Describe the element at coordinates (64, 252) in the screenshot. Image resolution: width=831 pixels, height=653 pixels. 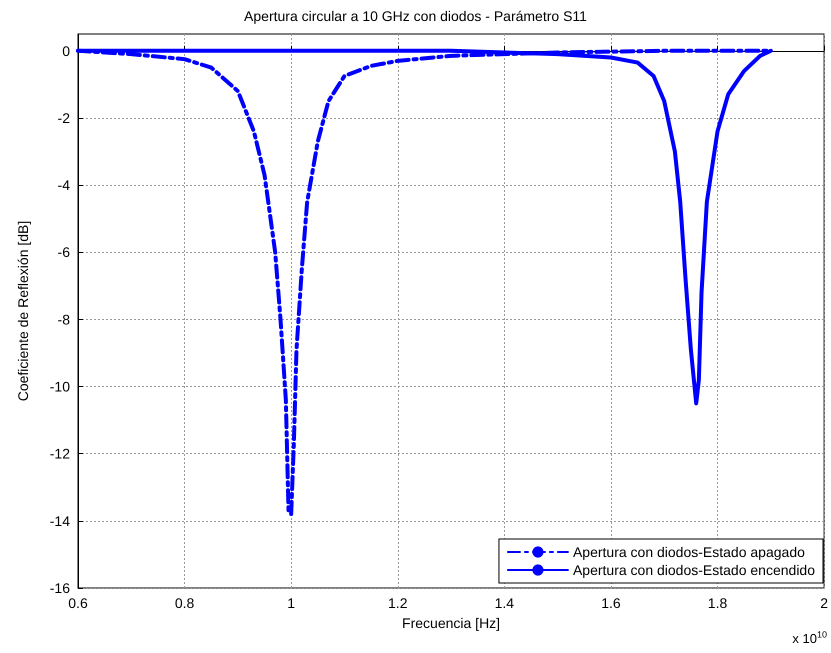
I see `y-tick-label: -6` at that location.